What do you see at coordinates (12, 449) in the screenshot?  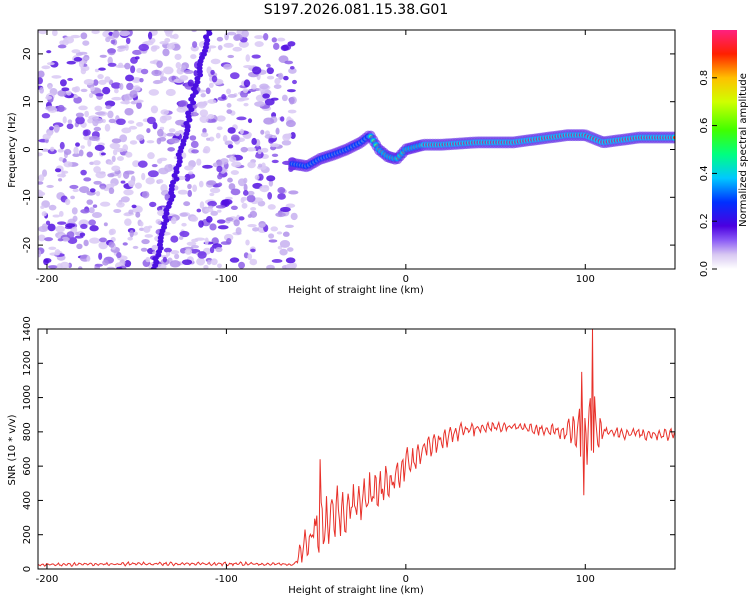 I see `snr-y-axis-label: SNR (10 * v/v)` at bounding box center [12, 449].